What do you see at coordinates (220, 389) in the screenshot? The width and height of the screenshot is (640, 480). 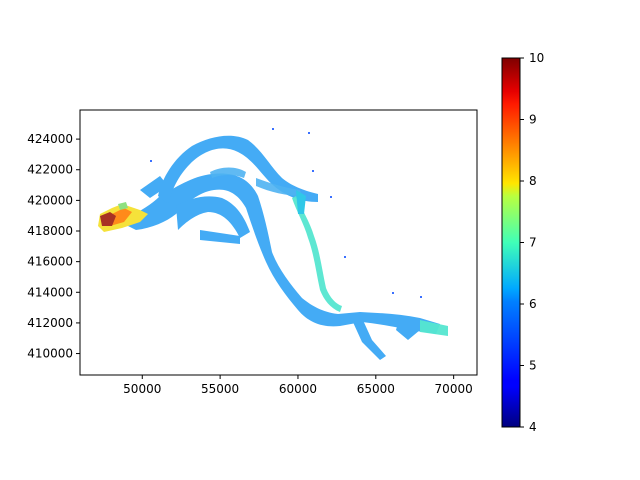 I see `x-tick-label: 55000` at bounding box center [220, 389].